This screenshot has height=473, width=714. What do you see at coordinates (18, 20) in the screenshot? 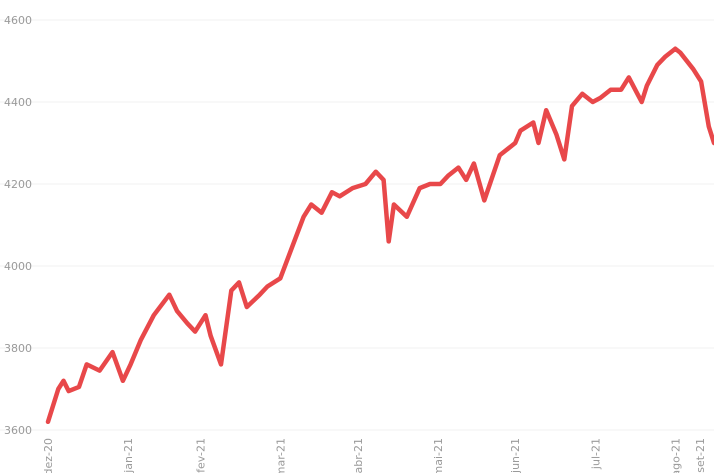
I see `y-tick-label: 4600` at bounding box center [18, 20].